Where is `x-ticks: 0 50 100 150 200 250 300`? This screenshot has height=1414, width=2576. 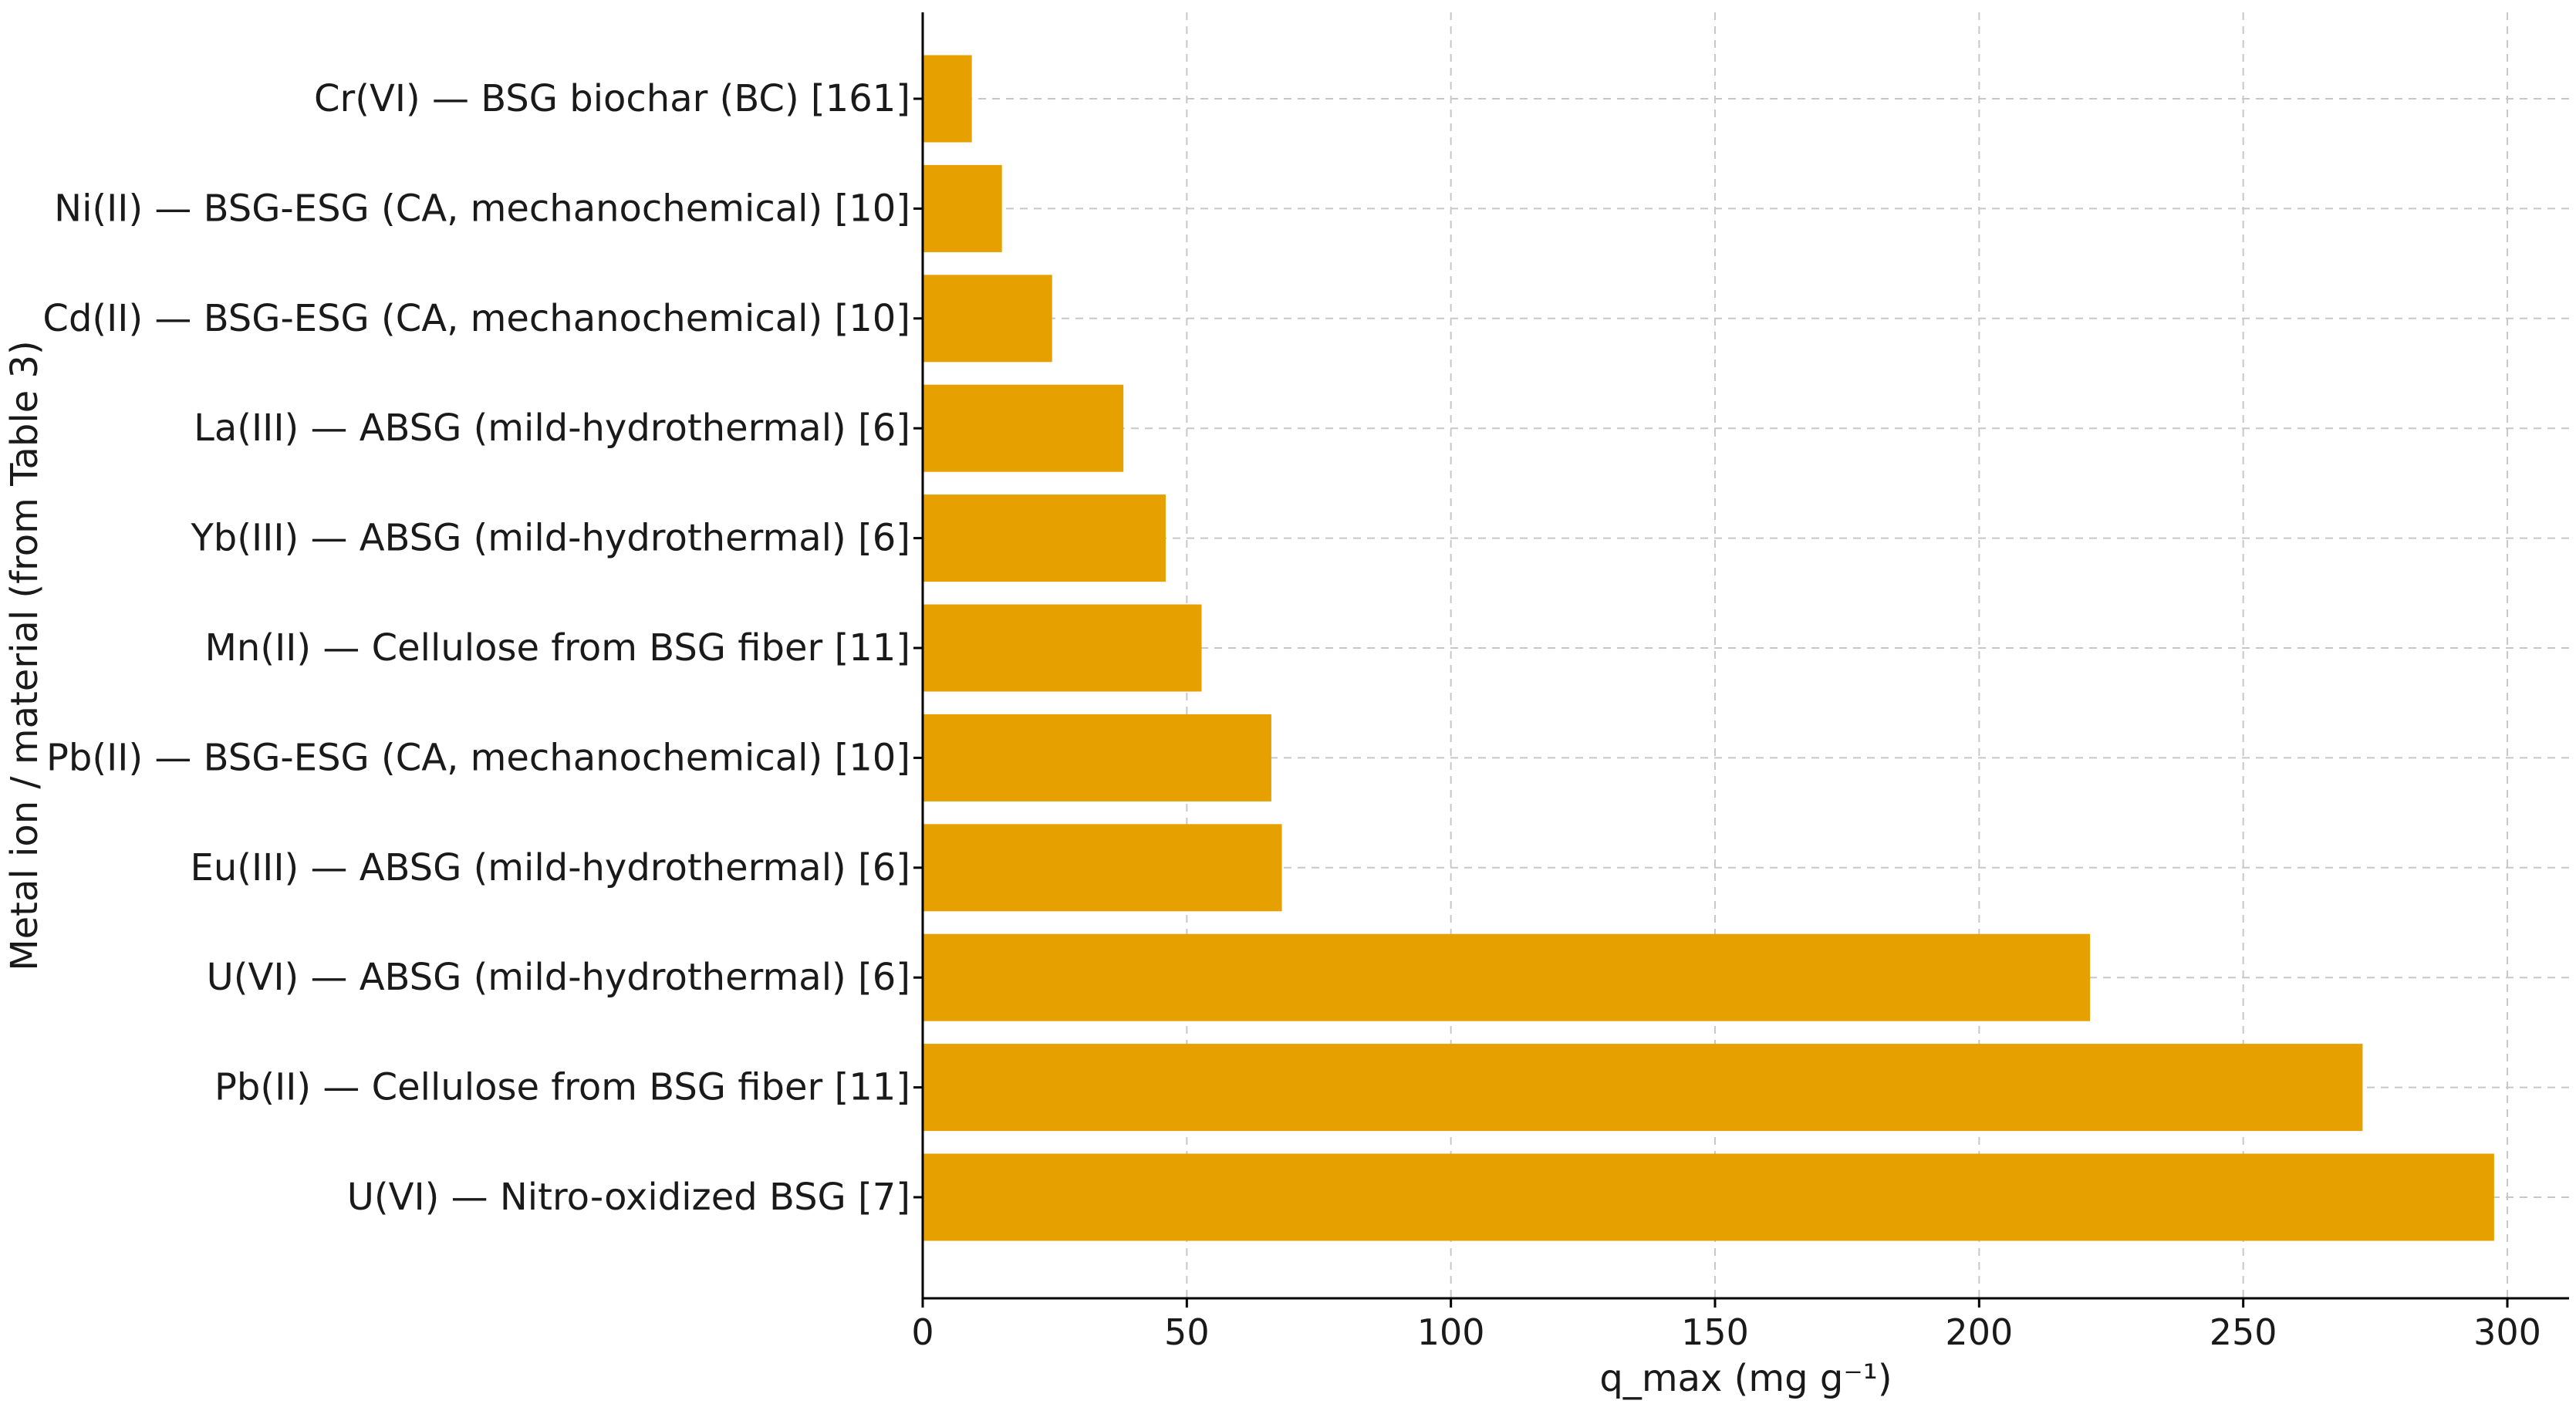
x-ticks: 0 50 100 150 200 250 300 is located at coordinates (1726, 1326).